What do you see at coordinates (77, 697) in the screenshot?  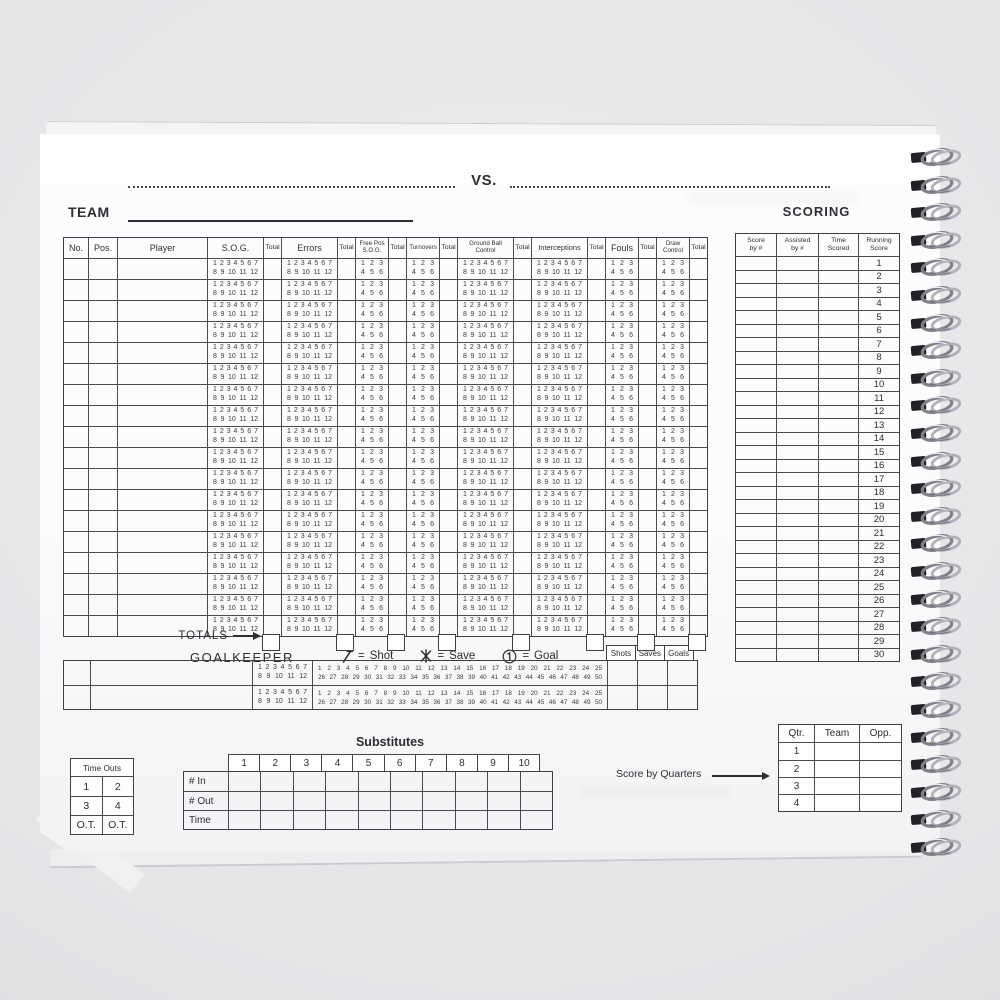 I see `gk-number-cell` at bounding box center [77, 697].